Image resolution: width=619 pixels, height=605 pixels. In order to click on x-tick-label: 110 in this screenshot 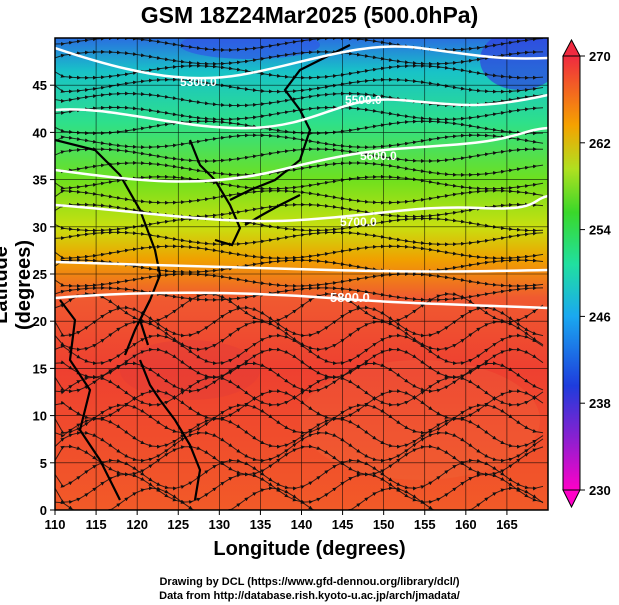, I will do `click(55, 524)`.